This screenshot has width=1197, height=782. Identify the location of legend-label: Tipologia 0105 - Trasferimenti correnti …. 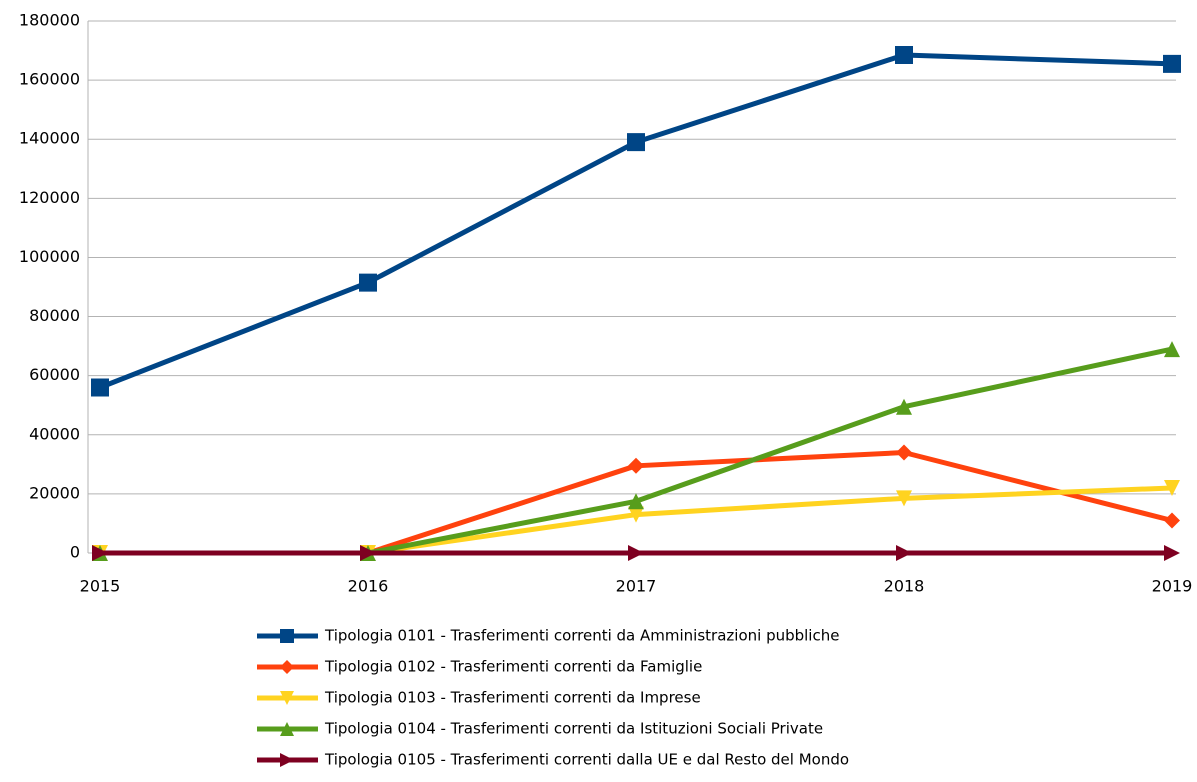
(586, 760).